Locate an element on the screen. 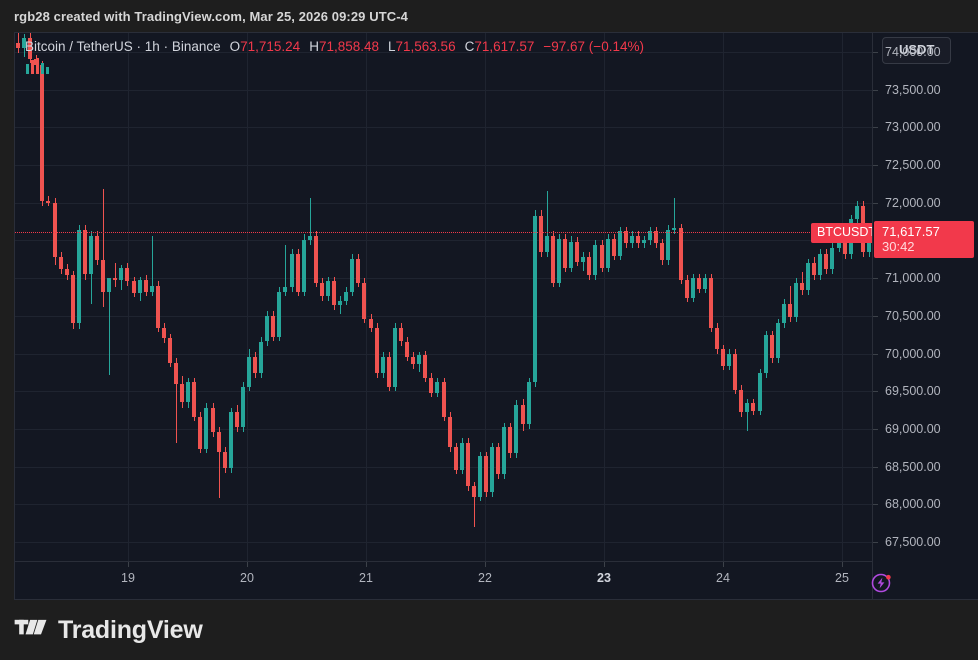 The height and width of the screenshot is (660, 978). current-price-line is located at coordinates (443, 232).